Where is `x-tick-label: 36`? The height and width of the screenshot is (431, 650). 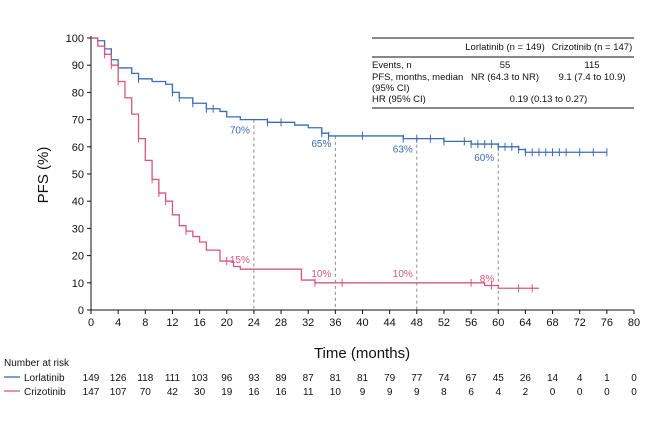
x-tick-label: 36 is located at coordinates (335, 323).